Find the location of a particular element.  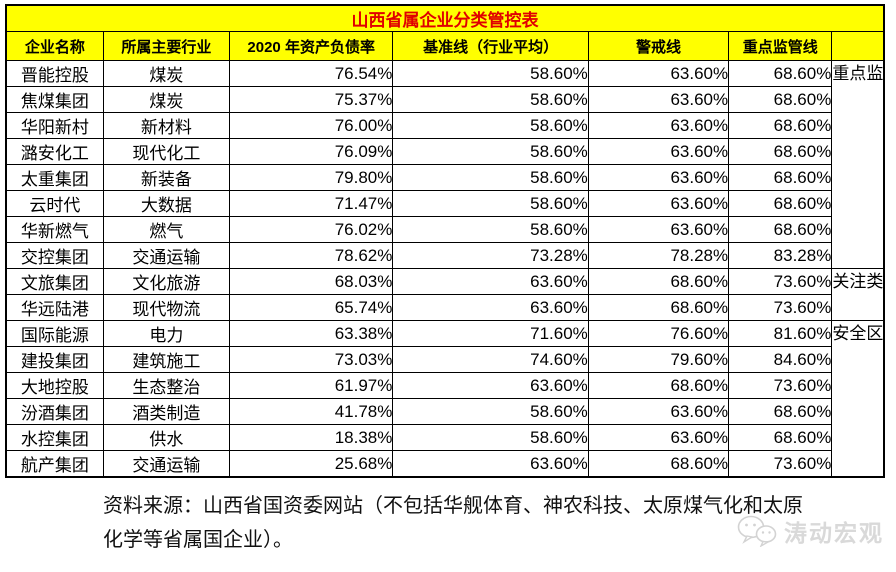

table-row: 太重集团 新装备 79.80% 58.60% 63.60% 68.60% is located at coordinates (444, 177).